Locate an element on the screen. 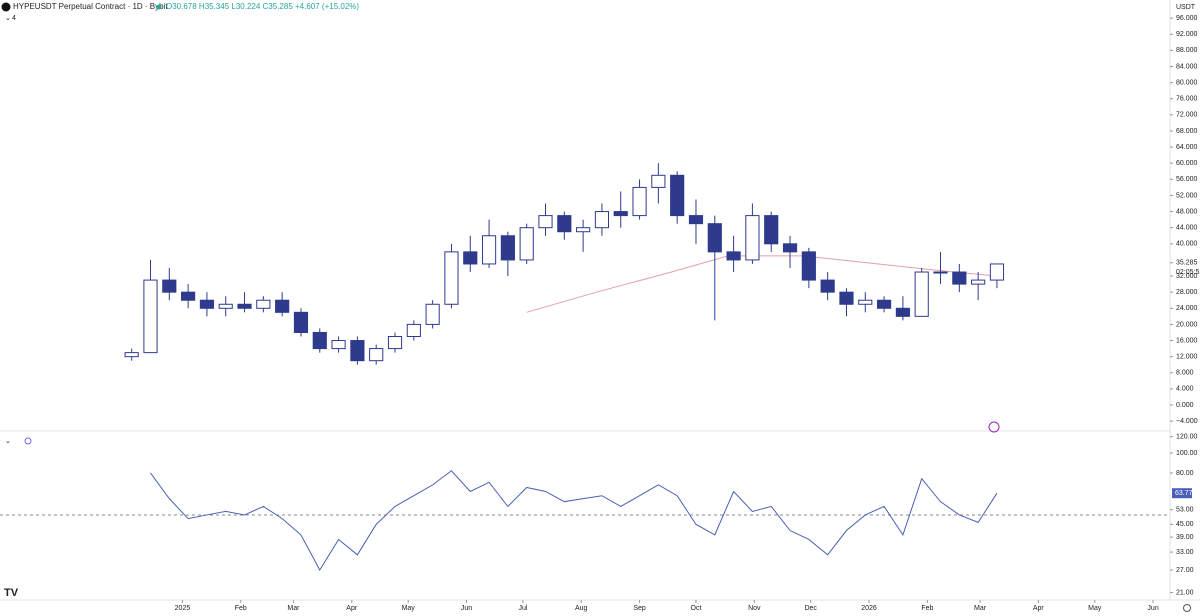 Image resolution: width=1200 pixels, height=616 pixels. rsi-settings is located at coordinates (28, 441).